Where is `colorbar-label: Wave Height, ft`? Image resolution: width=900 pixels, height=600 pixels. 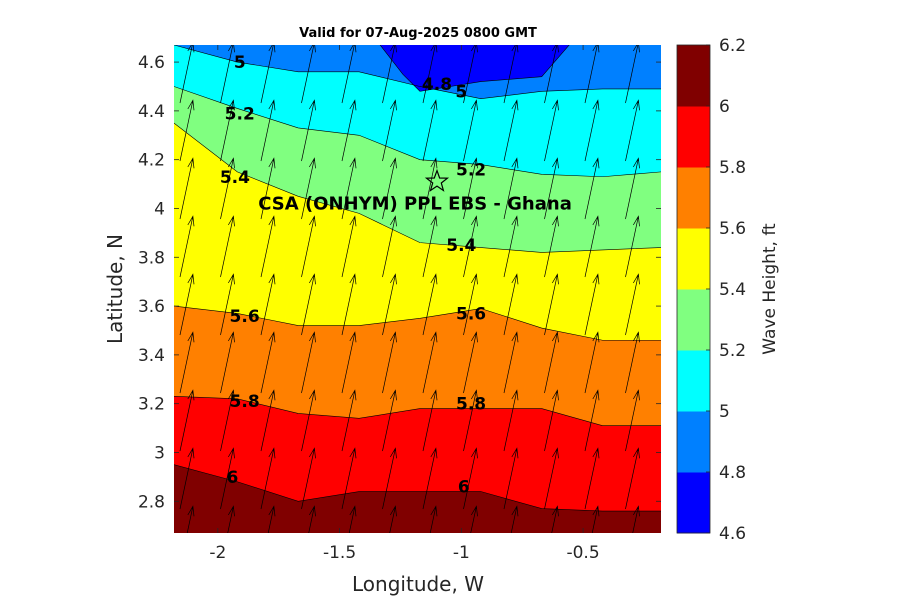 colorbar-label: Wave Height, ft is located at coordinates (770, 289).